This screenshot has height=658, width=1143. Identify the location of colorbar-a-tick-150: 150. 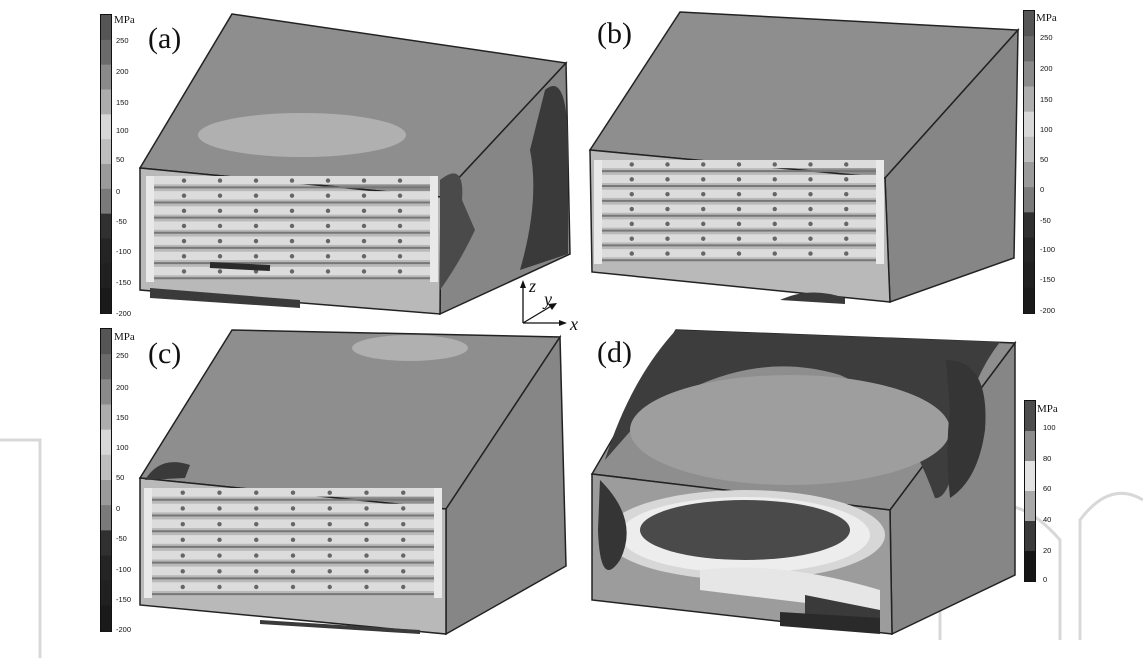
(122, 102).